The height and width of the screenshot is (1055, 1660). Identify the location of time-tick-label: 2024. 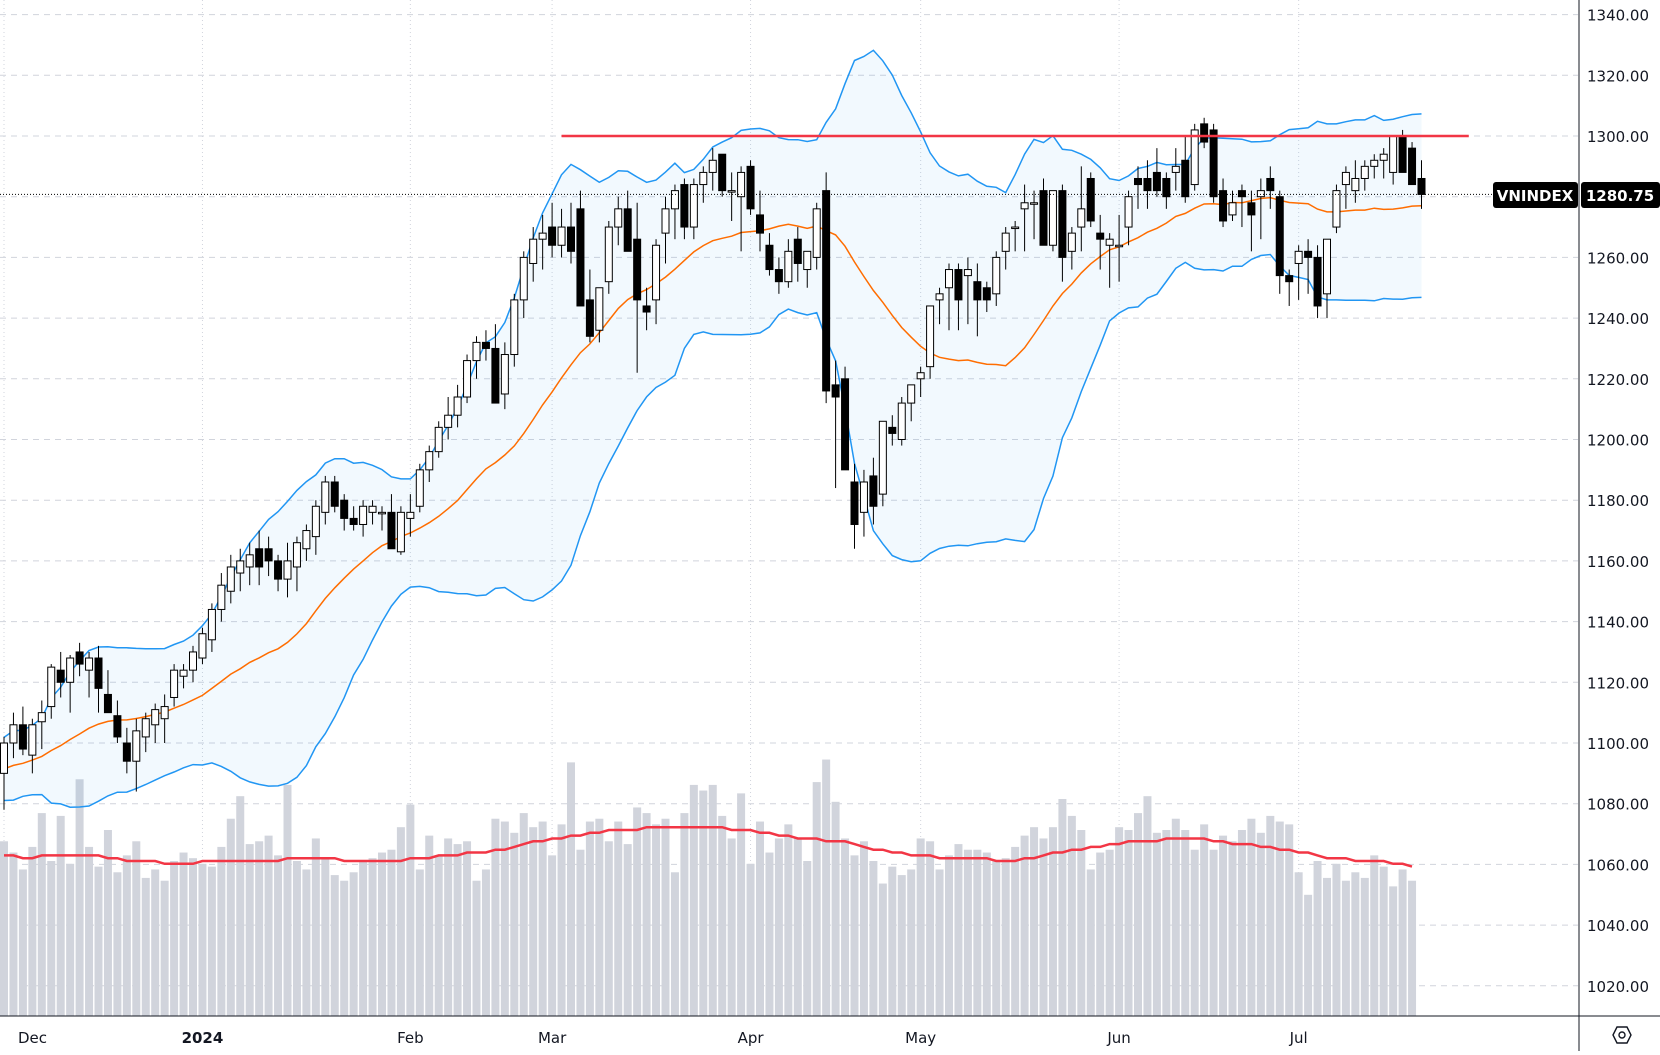
(203, 1038).